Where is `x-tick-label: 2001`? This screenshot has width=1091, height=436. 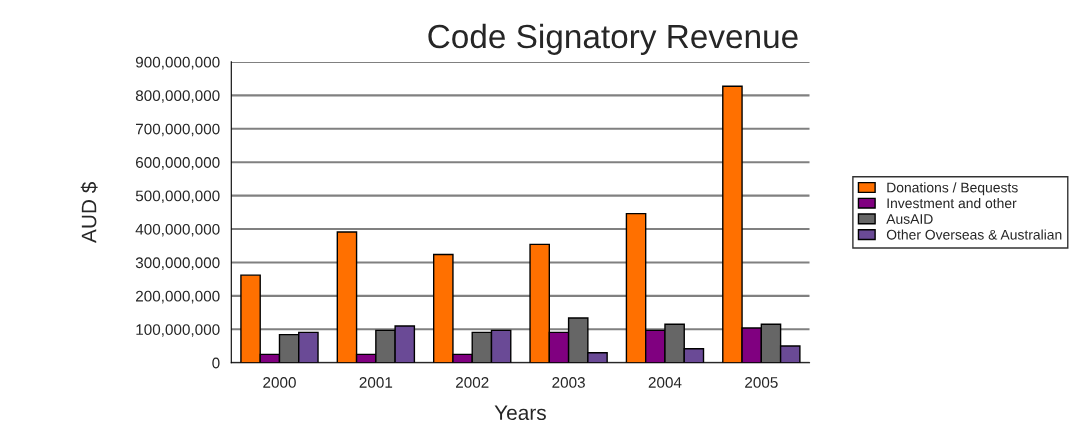 x-tick-label: 2001 is located at coordinates (376, 382).